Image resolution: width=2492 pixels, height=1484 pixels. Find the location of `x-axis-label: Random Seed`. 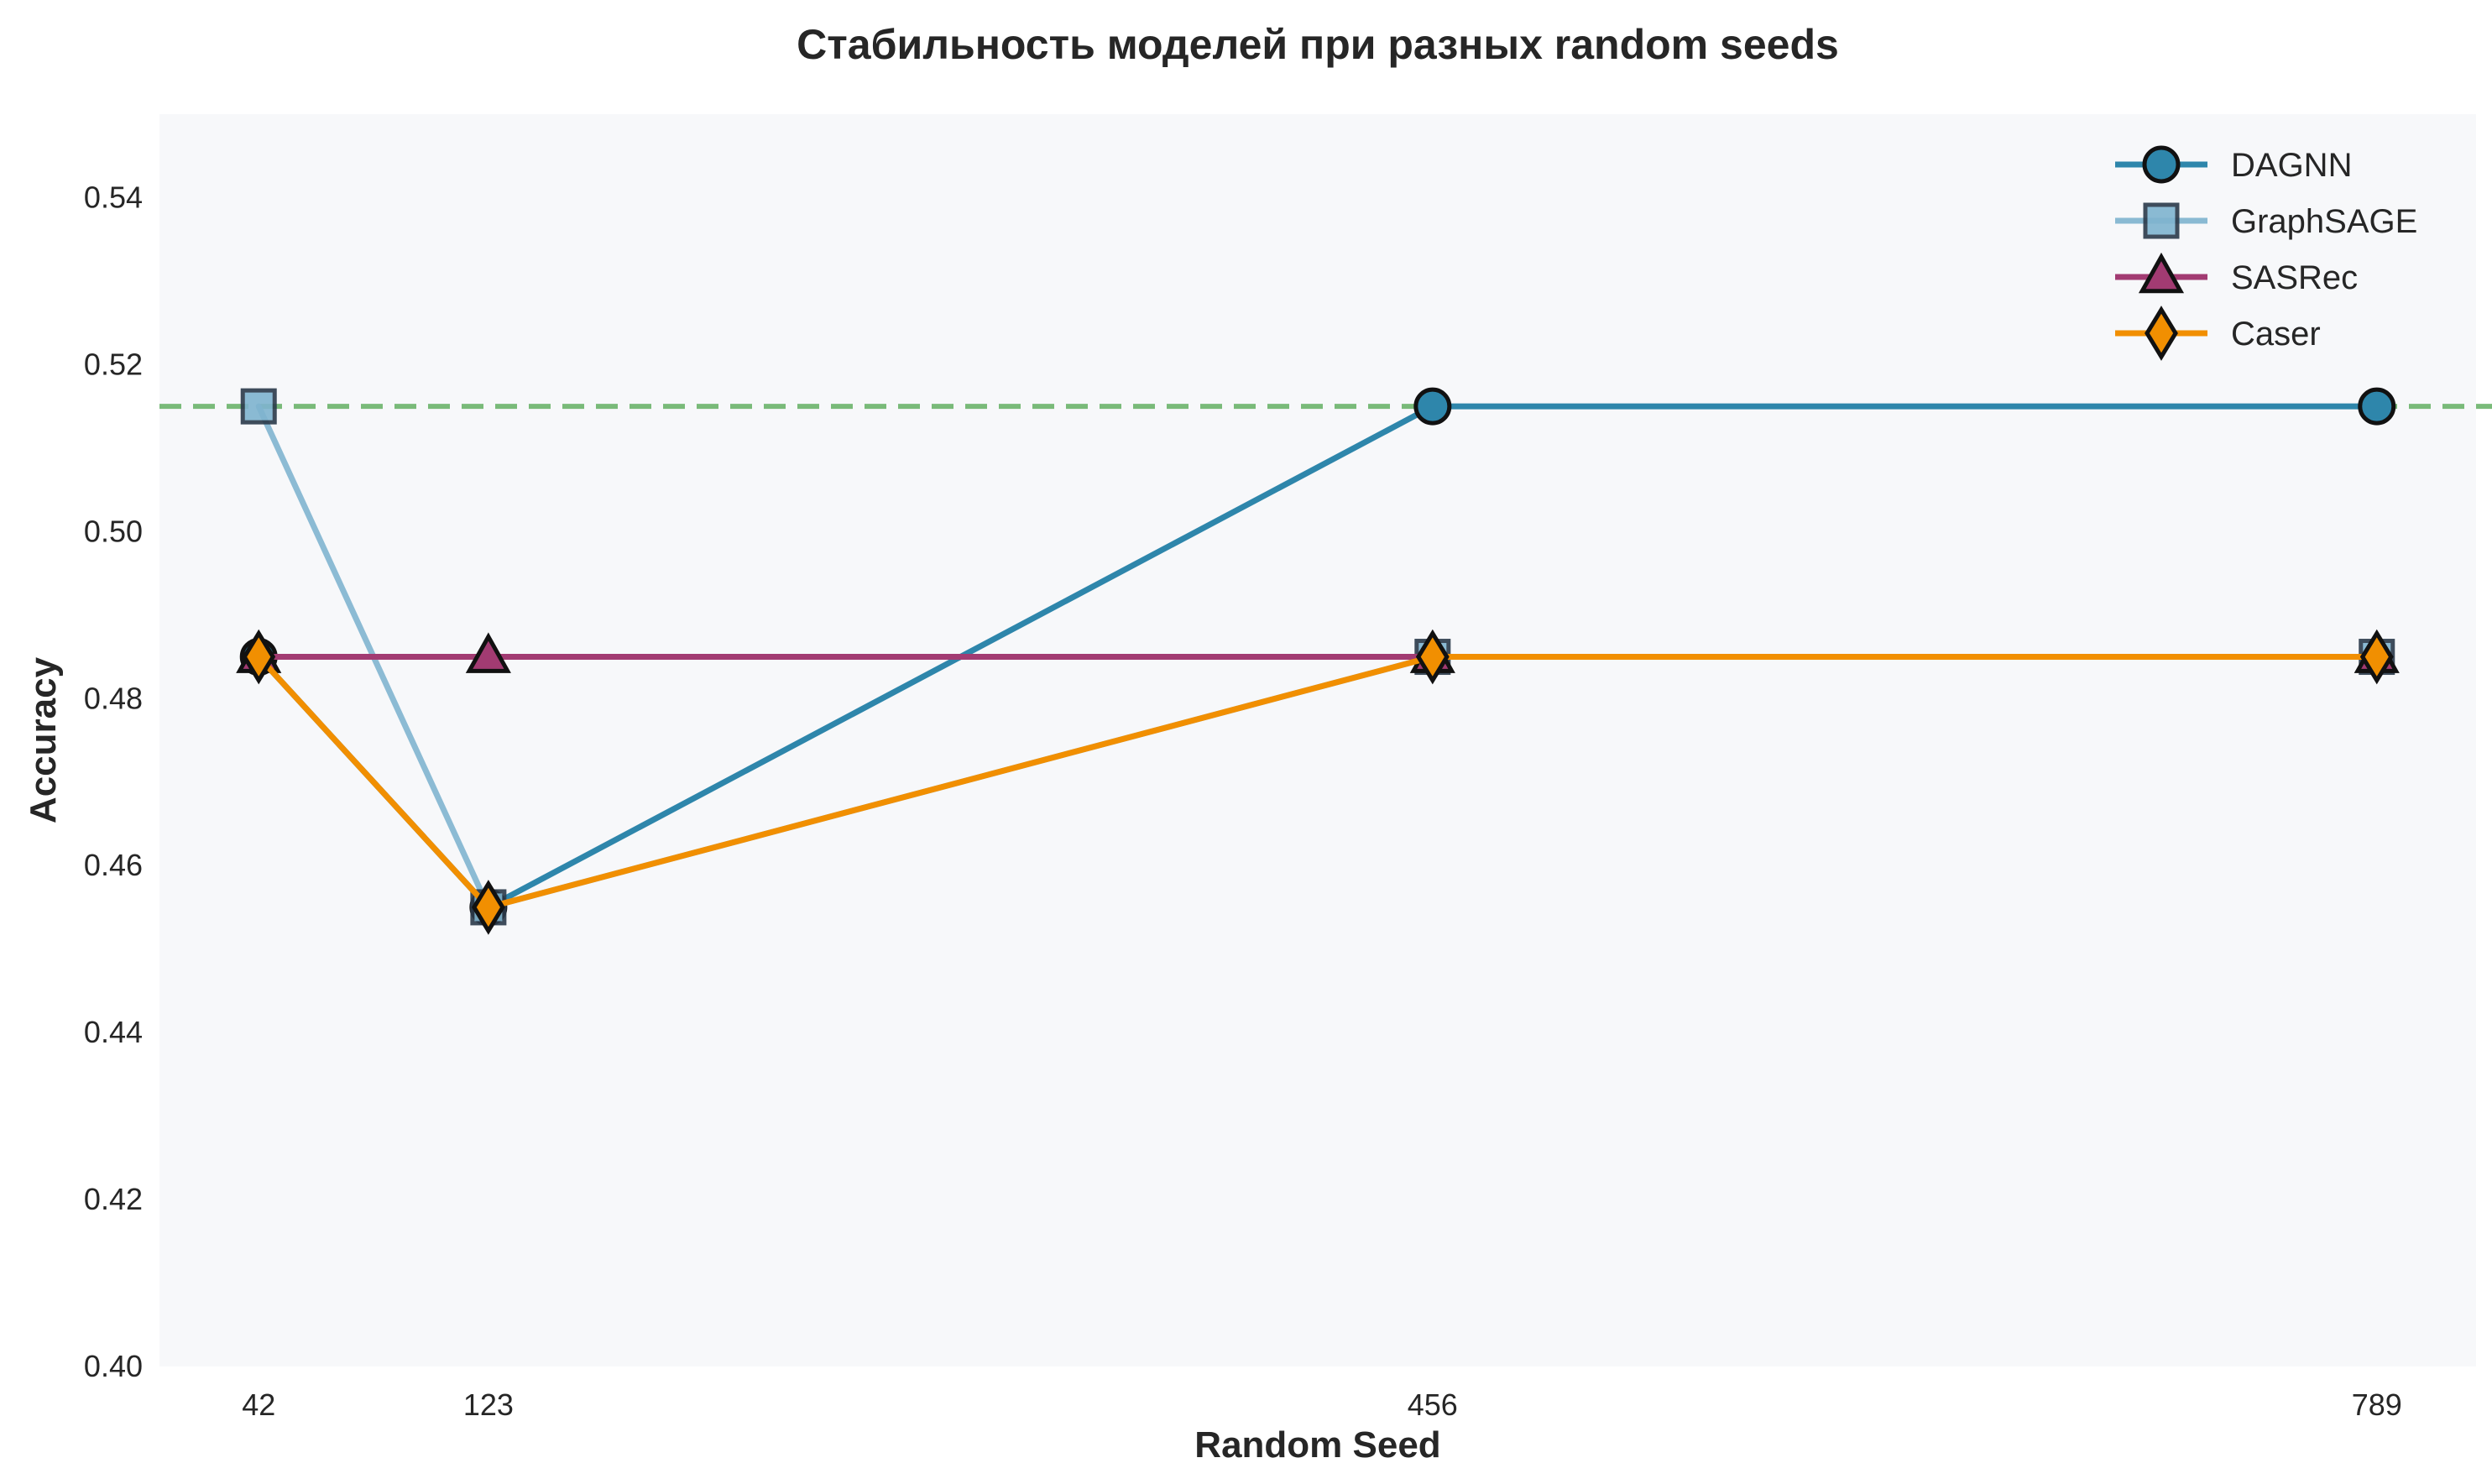

x-axis-label: Random Seed is located at coordinates (1317, 1445).